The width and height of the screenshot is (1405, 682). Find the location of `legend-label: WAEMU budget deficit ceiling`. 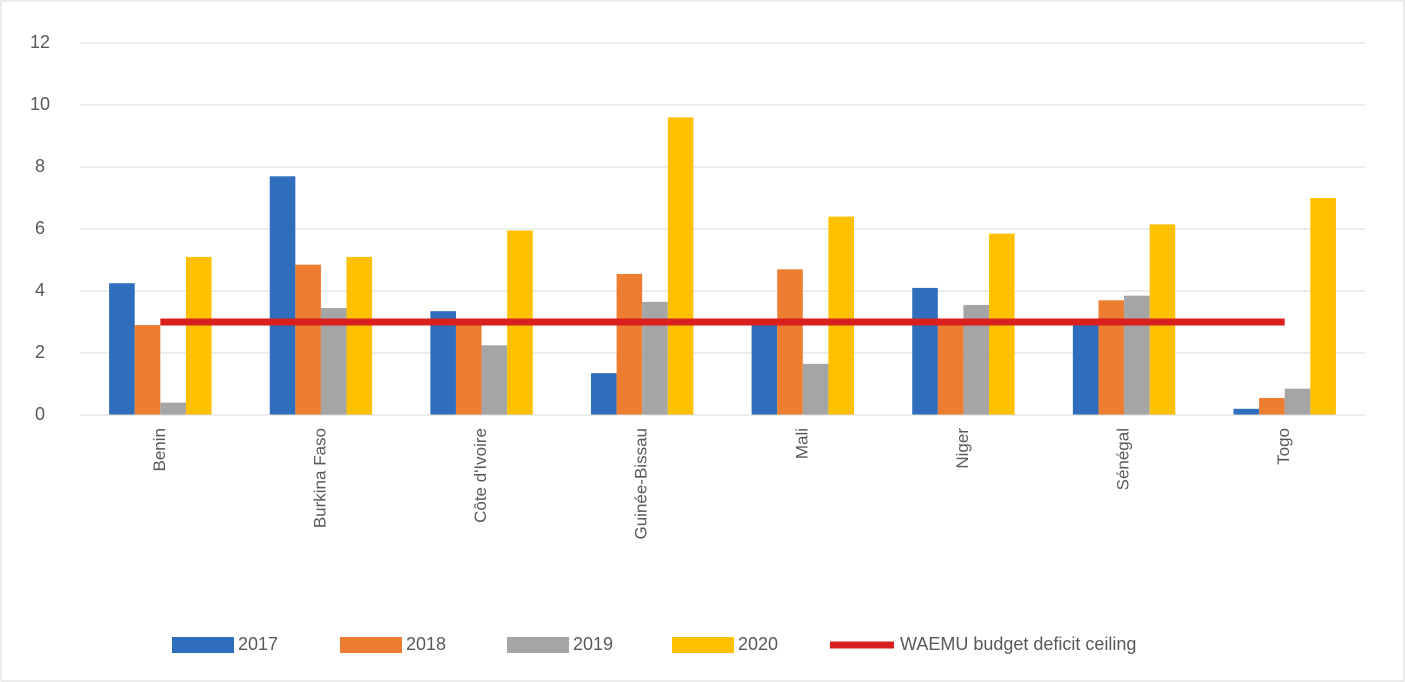

legend-label: WAEMU budget deficit ceiling is located at coordinates (1018, 644).